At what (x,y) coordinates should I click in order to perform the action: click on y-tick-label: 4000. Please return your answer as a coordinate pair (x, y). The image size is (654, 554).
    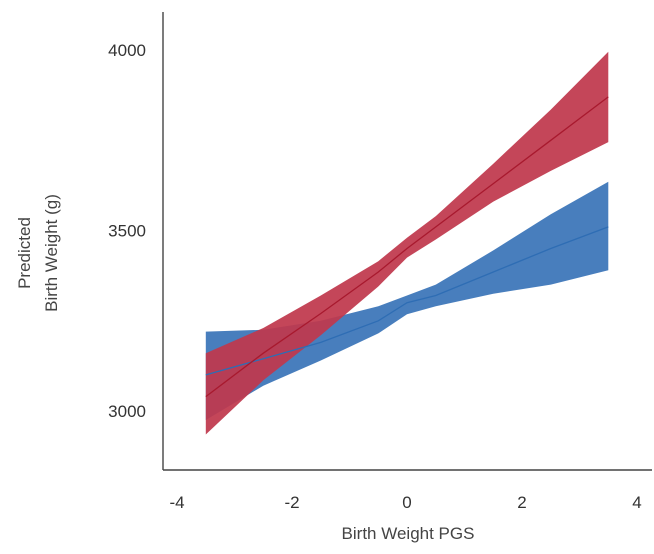
    Looking at the image, I should click on (127, 50).